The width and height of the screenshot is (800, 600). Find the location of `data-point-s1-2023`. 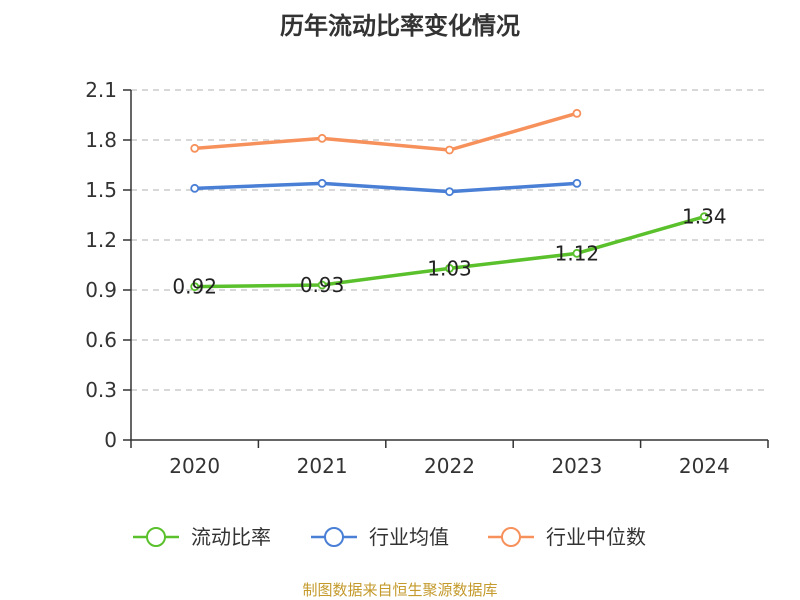

data-point-s1-2023 is located at coordinates (577, 183).